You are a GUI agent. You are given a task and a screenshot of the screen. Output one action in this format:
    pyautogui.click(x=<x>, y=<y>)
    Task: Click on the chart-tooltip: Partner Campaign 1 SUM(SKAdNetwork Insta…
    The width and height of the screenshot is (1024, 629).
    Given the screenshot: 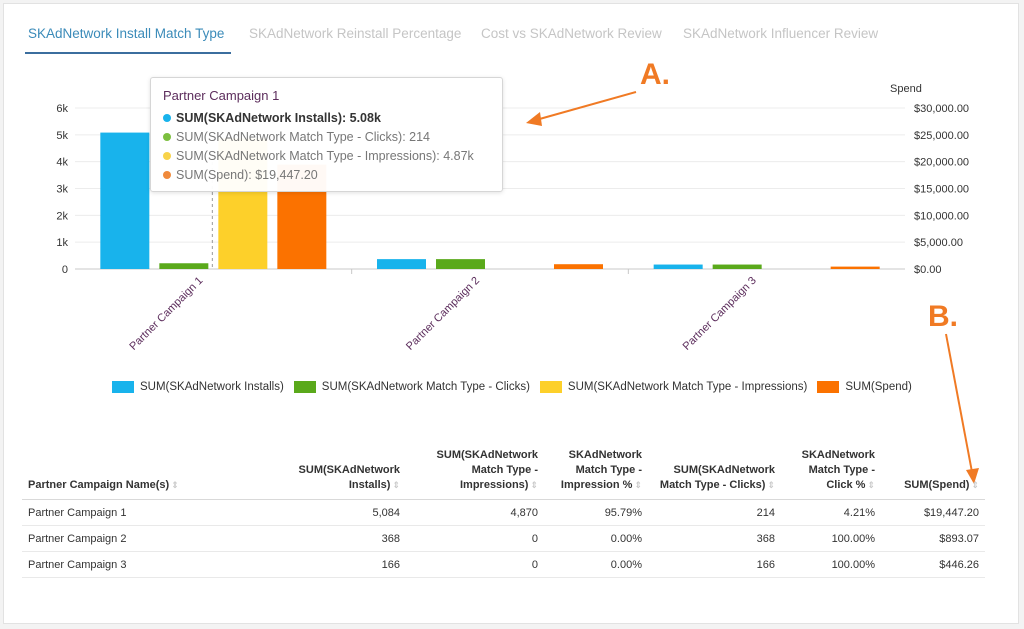 What is the action you would take?
    pyautogui.click(x=326, y=134)
    